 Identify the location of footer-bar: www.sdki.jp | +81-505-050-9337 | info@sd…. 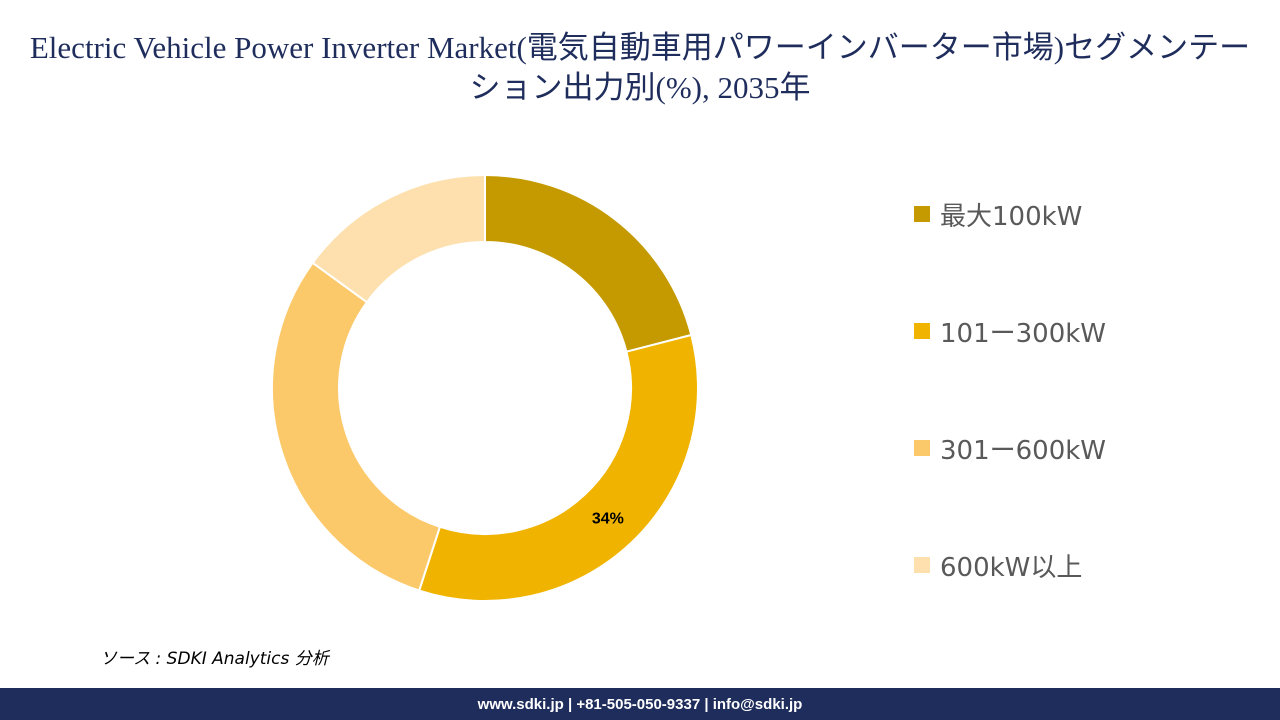
(640, 704).